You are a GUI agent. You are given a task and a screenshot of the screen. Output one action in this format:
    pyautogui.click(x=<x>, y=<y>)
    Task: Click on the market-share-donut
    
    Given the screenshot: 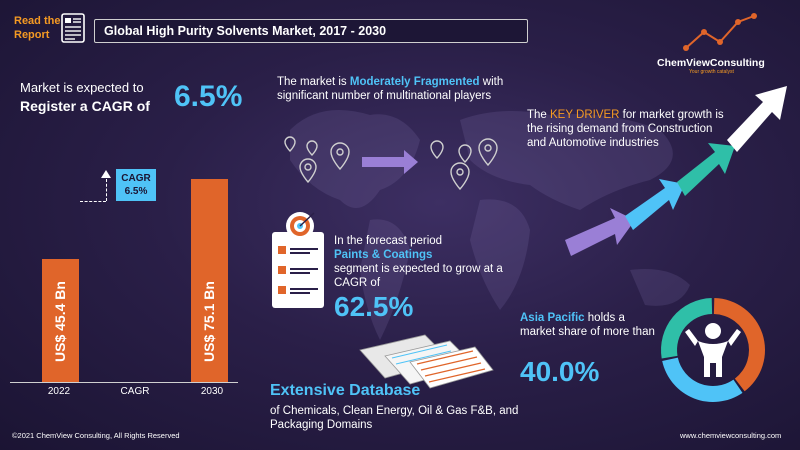 What is the action you would take?
    pyautogui.click(x=713, y=350)
    